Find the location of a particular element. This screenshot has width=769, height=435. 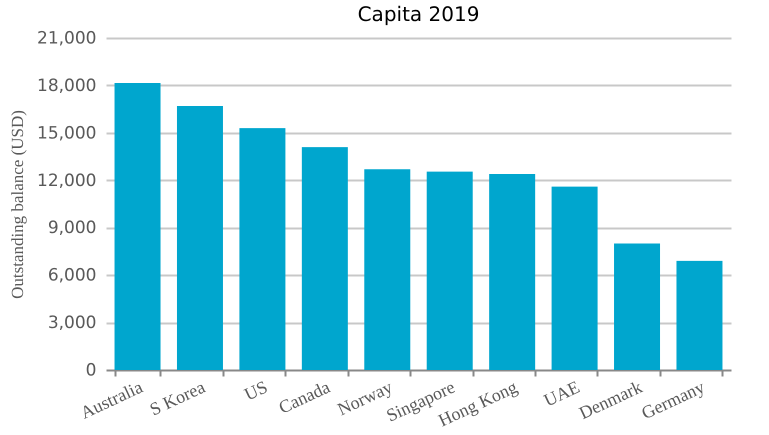

y-tick-label: 12,000 is located at coordinates (66, 180).